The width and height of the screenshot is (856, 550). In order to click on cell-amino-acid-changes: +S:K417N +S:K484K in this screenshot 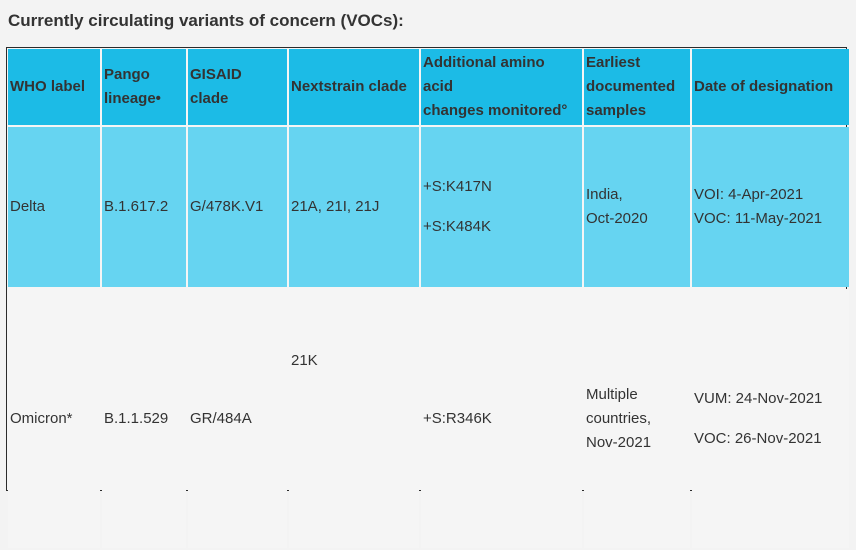, I will do `click(501, 207)`.